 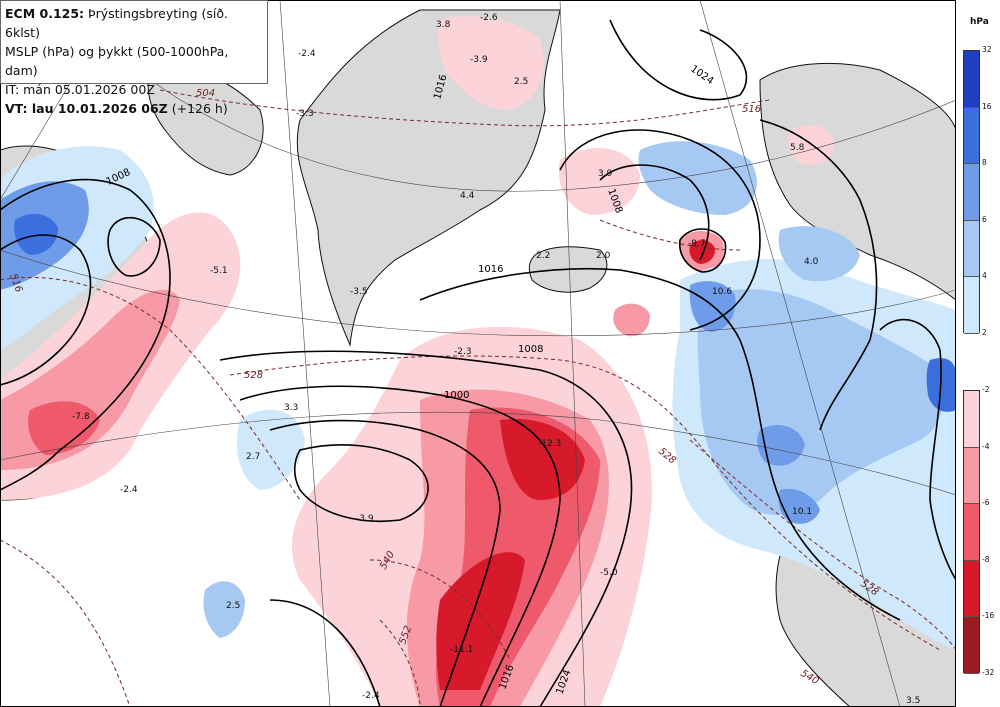 What do you see at coordinates (986, 446) in the screenshot?
I see `fall-tick-label: -4` at bounding box center [986, 446].